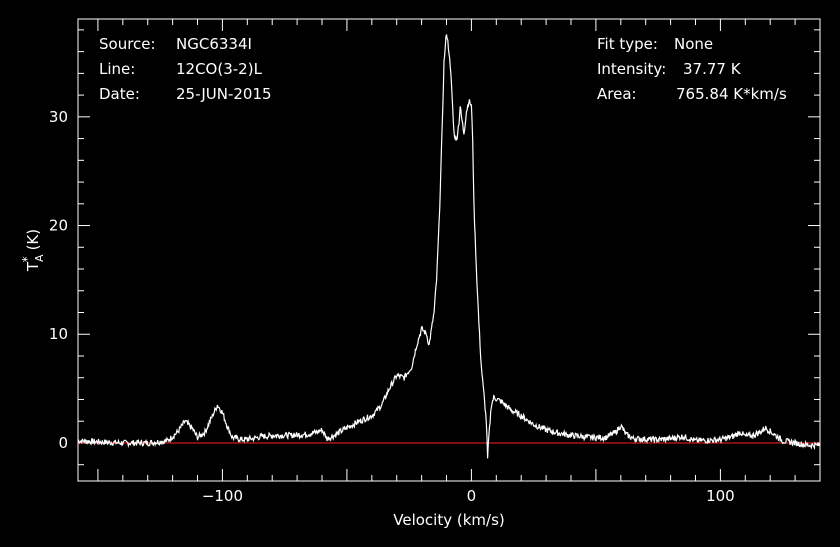 Image resolution: width=840 pixels, height=547 pixels. Describe the element at coordinates (33, 240) in the screenshot. I see `y-axis-label-unit: (K)` at that location.